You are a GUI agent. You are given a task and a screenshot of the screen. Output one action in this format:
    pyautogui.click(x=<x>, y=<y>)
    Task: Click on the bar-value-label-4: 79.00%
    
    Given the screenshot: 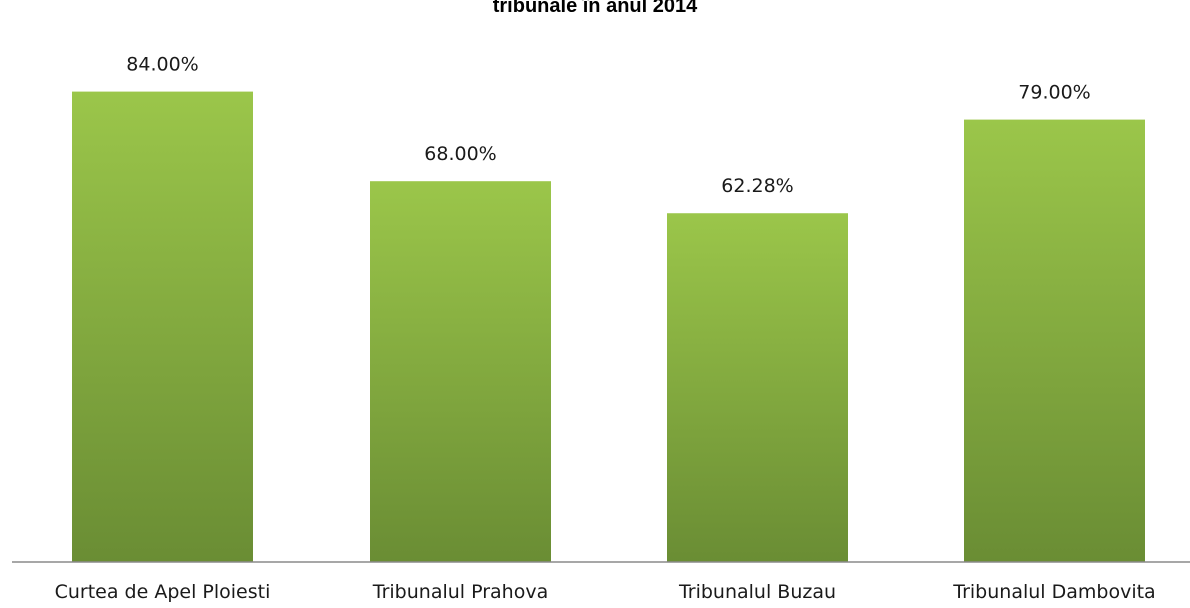 What is the action you would take?
    pyautogui.click(x=1054, y=93)
    